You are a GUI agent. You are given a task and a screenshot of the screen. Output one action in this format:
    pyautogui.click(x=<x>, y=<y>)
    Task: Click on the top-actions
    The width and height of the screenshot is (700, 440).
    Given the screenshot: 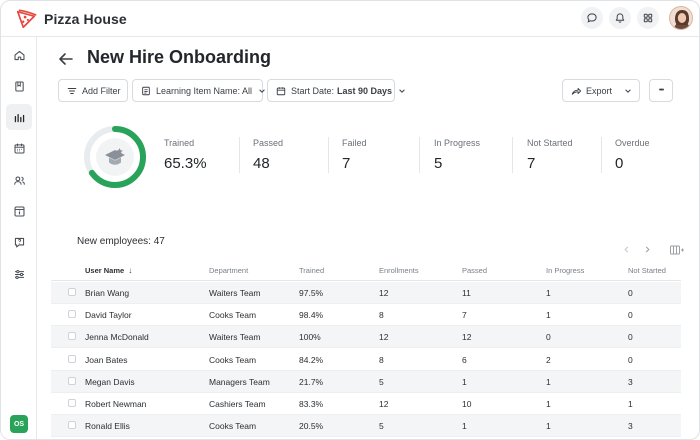 What is the action you would take?
    pyautogui.click(x=637, y=18)
    